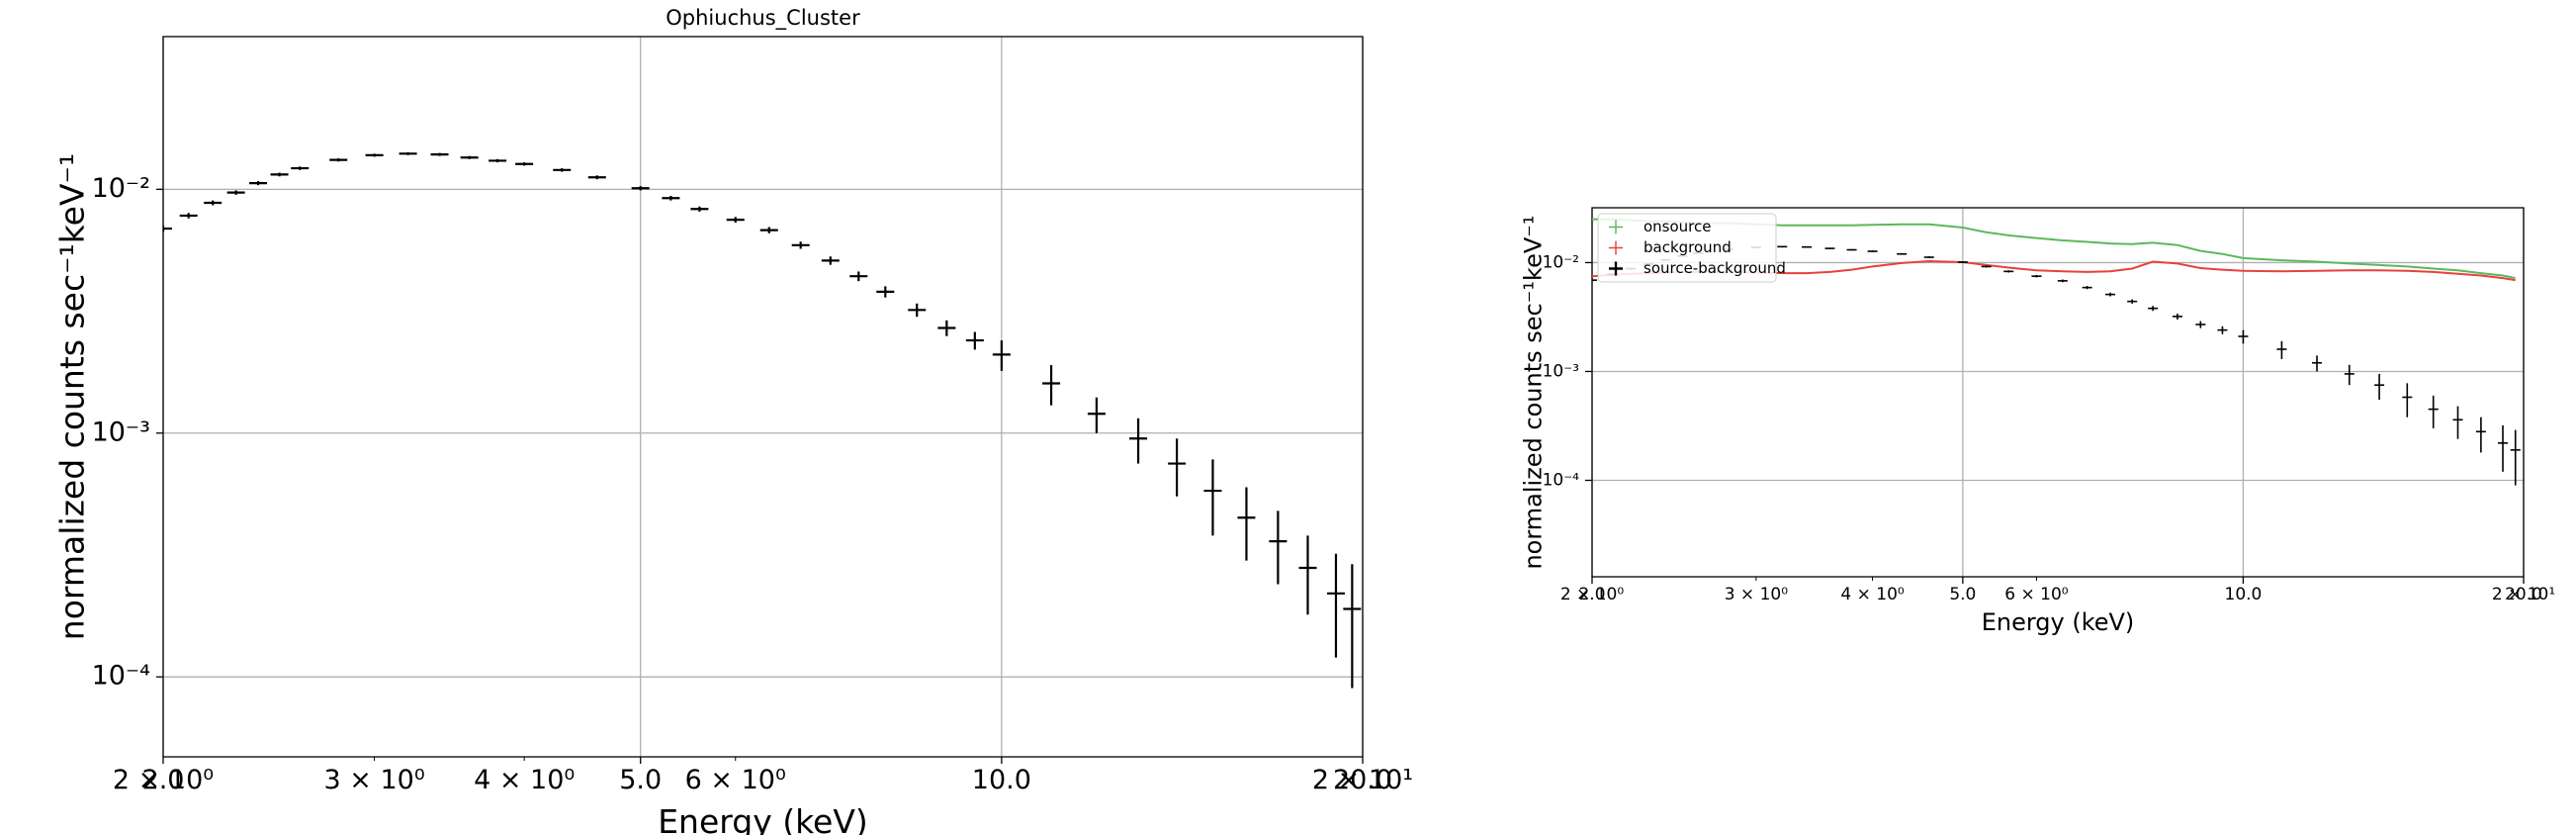  What do you see at coordinates (1677, 226) in the screenshot?
I see `legend-label: onsource` at bounding box center [1677, 226].